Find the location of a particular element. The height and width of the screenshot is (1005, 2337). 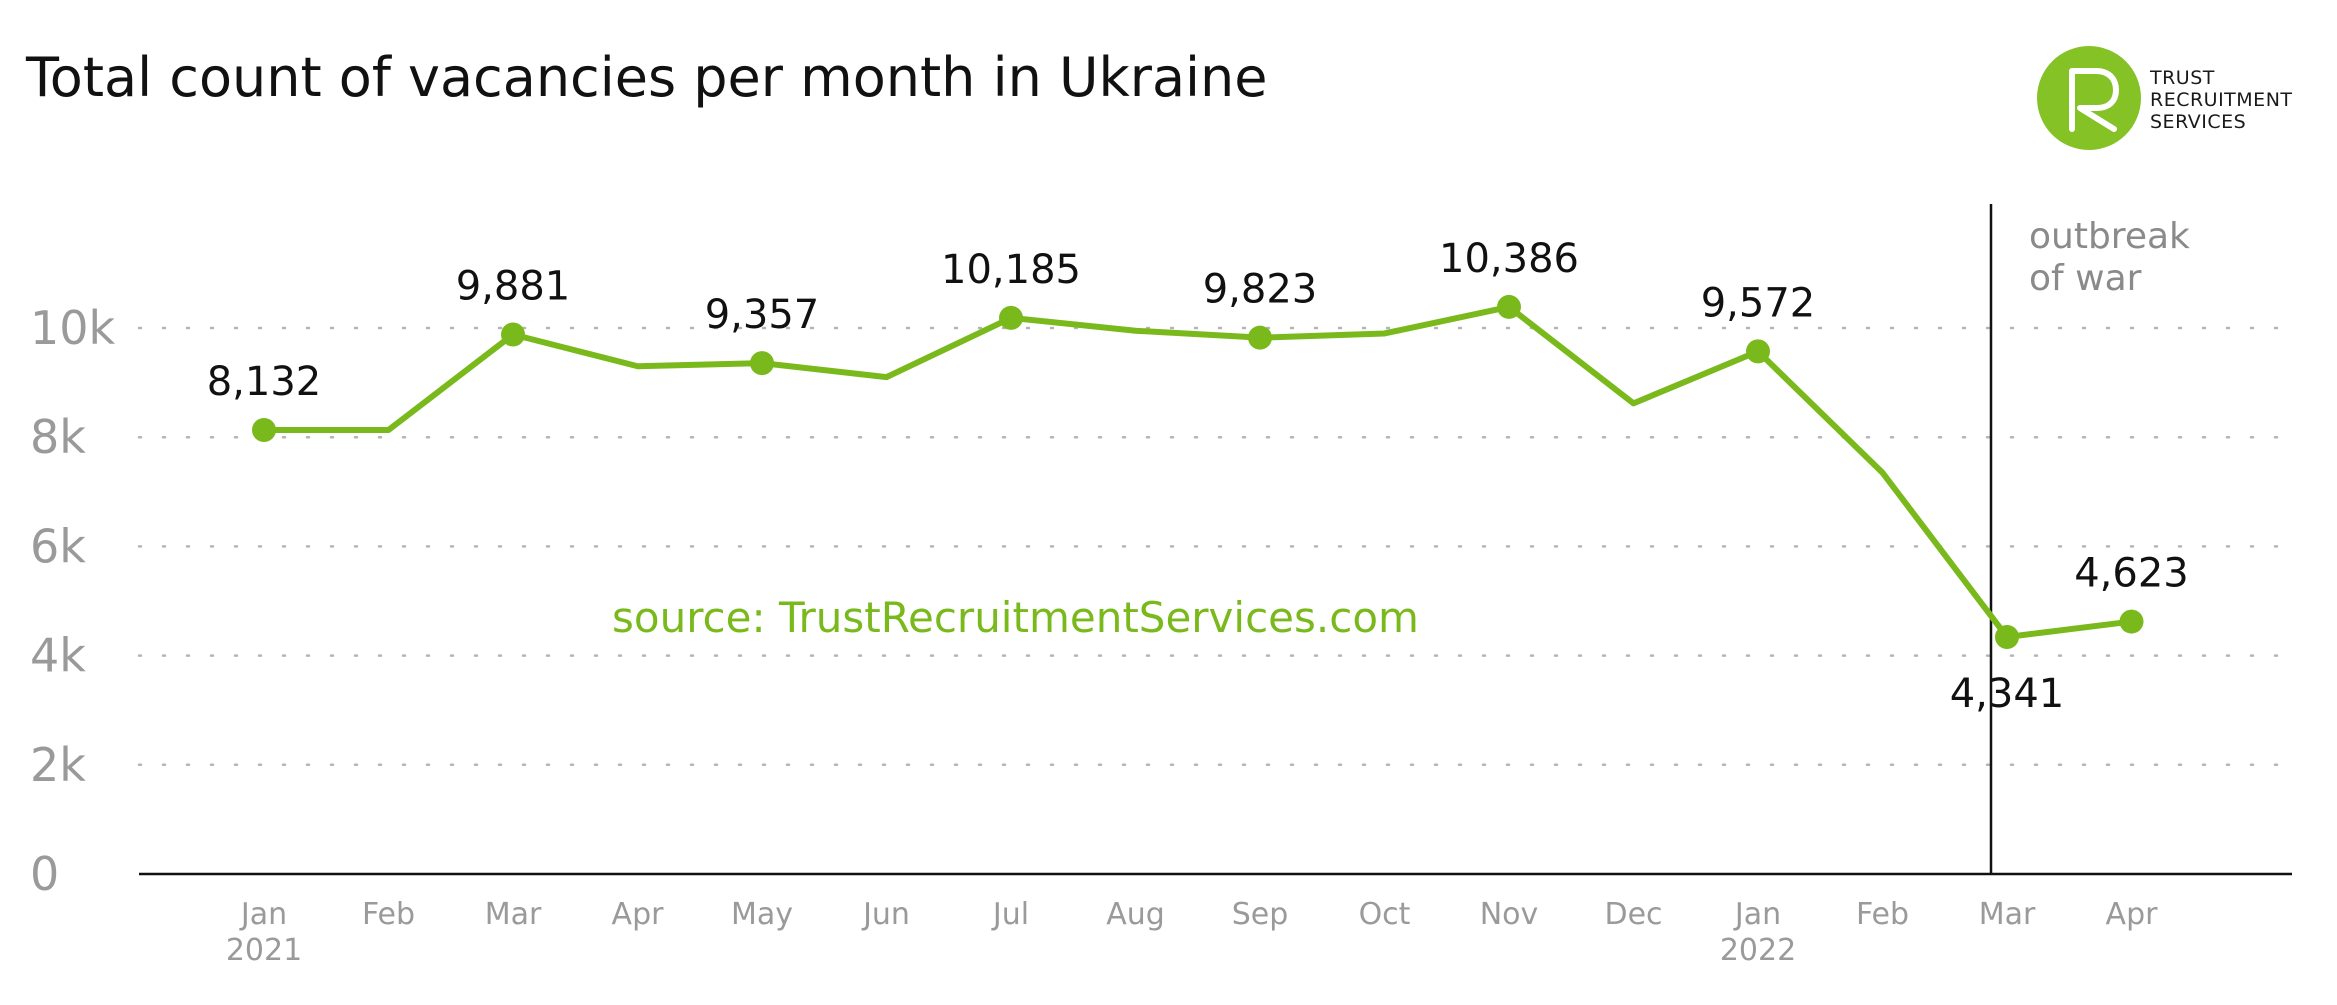

x-tick-label: May is located at coordinates (762, 914).